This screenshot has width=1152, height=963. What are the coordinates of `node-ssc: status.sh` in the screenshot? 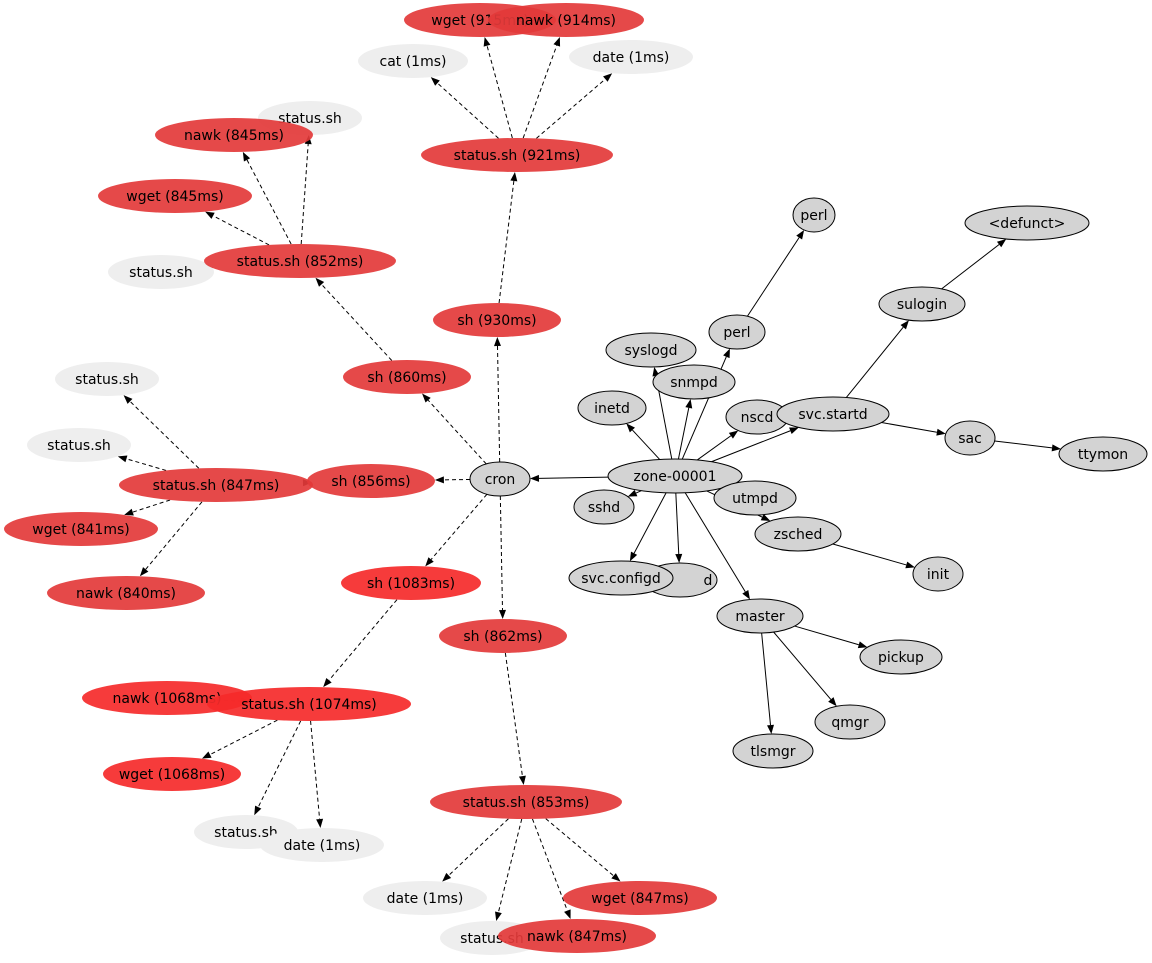 It's located at (107, 379).